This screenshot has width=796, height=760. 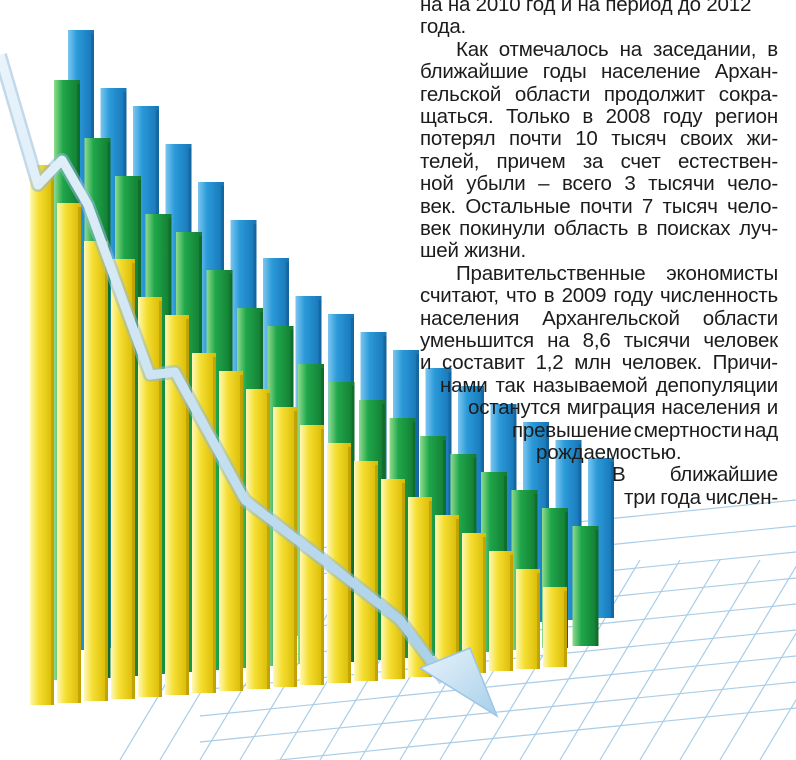 What do you see at coordinates (585, 586) in the screenshot?
I see `green-bar` at bounding box center [585, 586].